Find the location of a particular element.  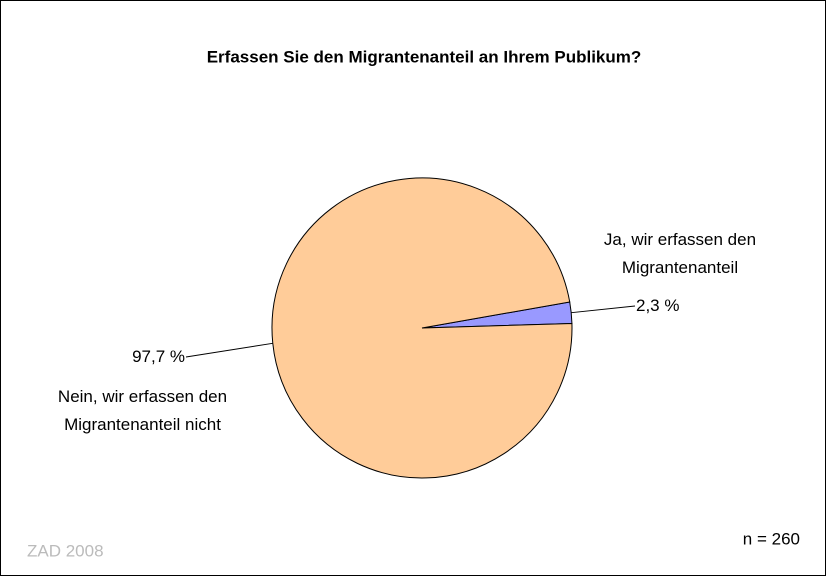

category-label: Ja, wir erfassen den Migrantenanteil is located at coordinates (680, 253).